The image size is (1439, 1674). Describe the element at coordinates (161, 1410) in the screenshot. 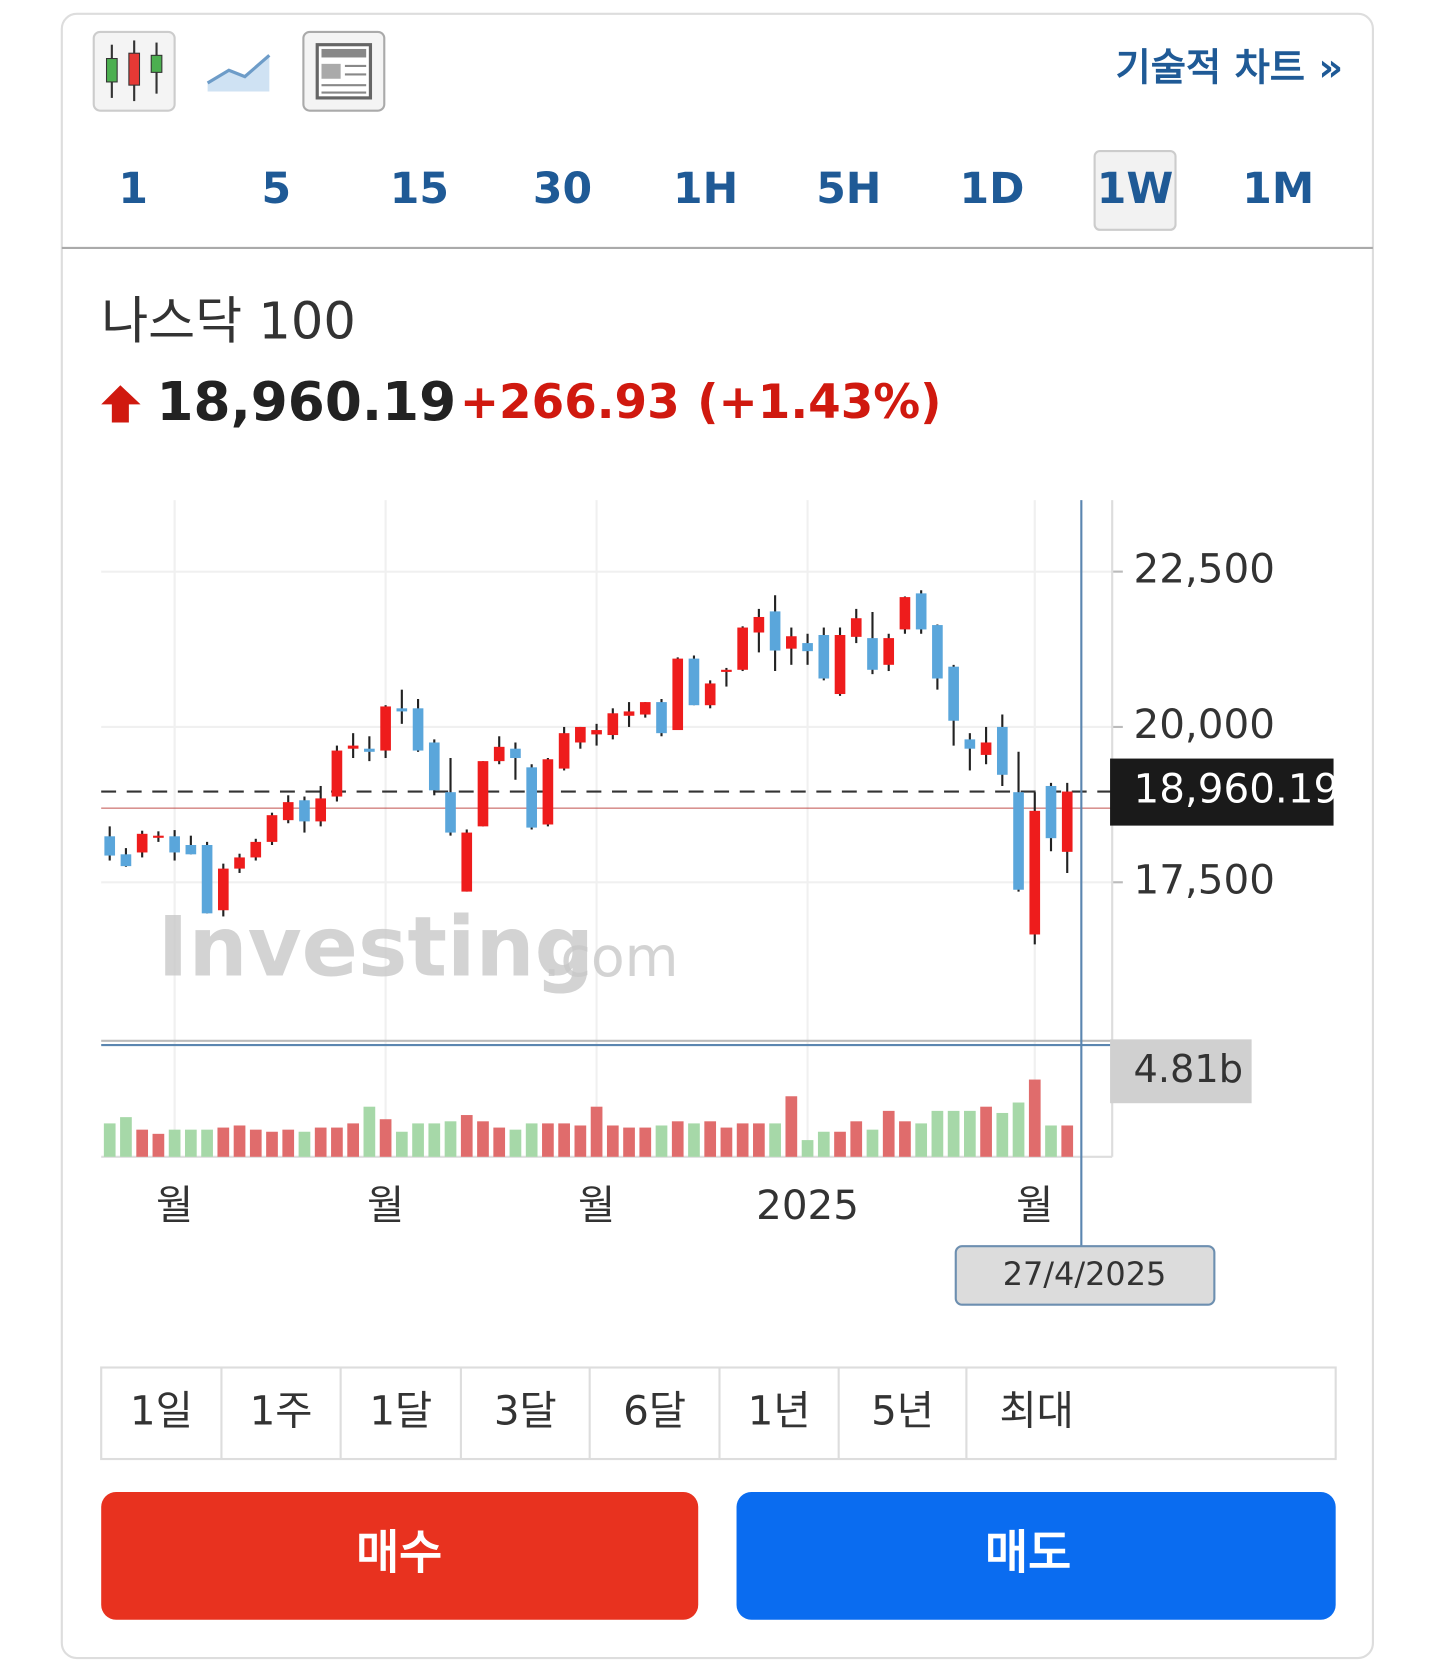

I see `range-button: 1일` at that location.